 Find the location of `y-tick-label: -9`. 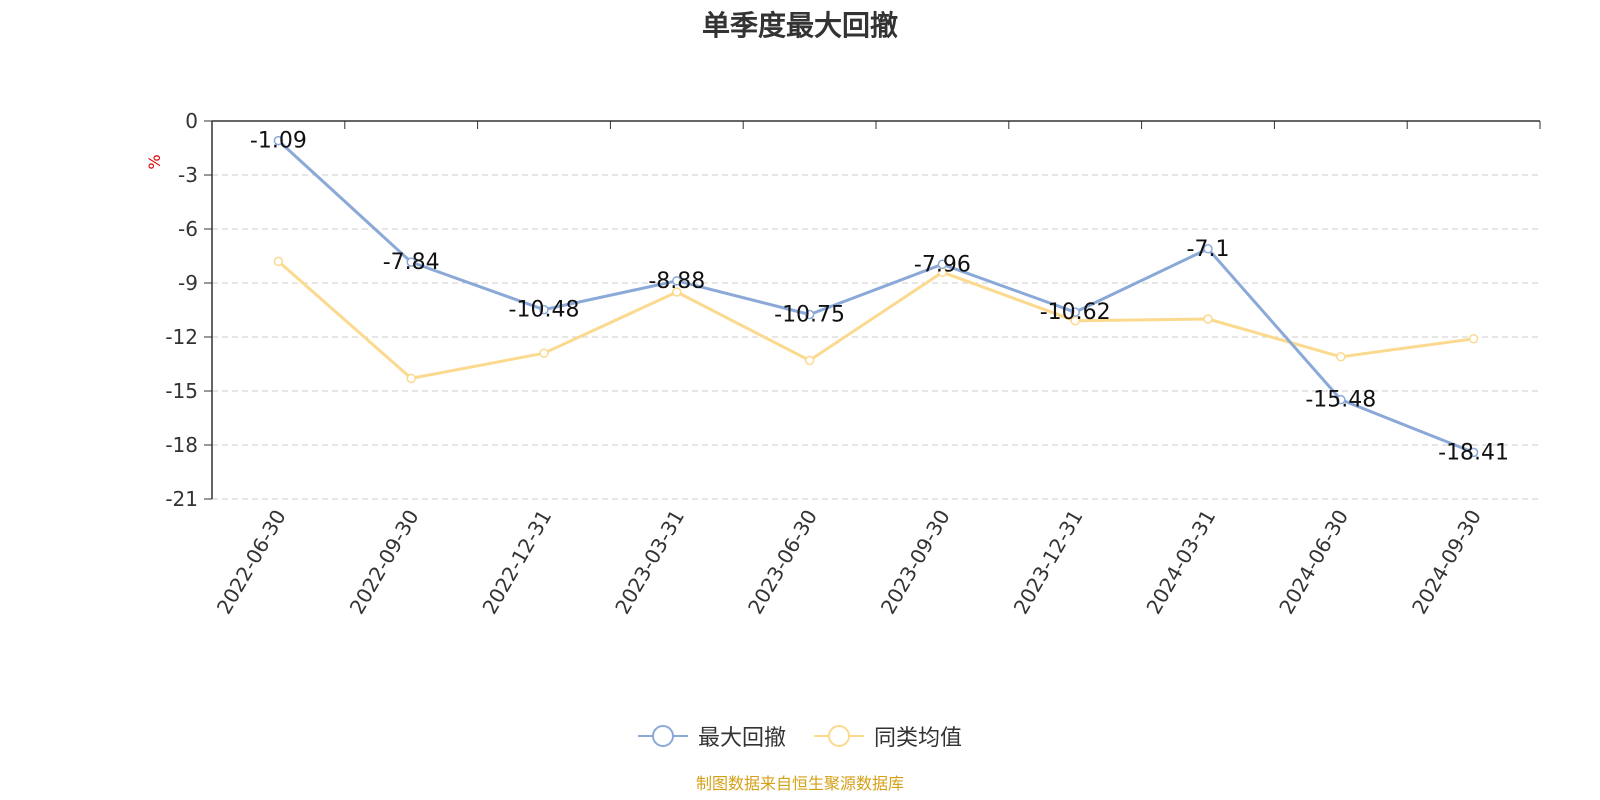

y-tick-label: -9 is located at coordinates (188, 283).